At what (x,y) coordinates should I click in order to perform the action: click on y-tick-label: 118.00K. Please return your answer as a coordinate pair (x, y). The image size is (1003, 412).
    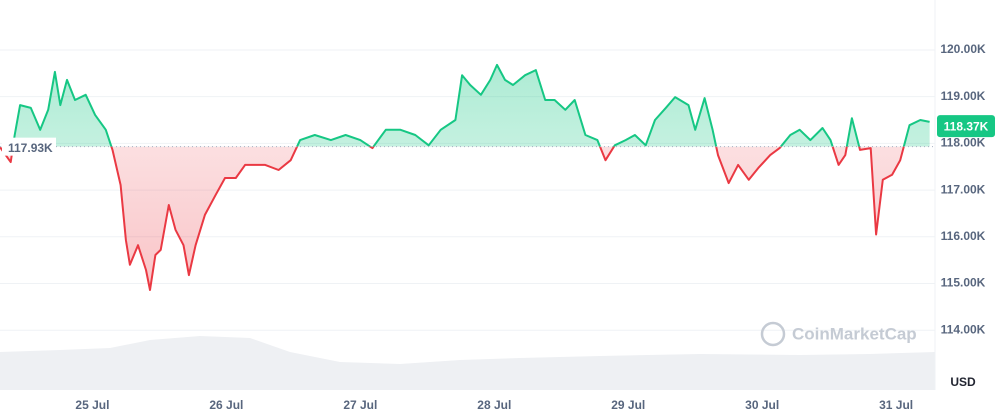
    Looking at the image, I should click on (963, 143).